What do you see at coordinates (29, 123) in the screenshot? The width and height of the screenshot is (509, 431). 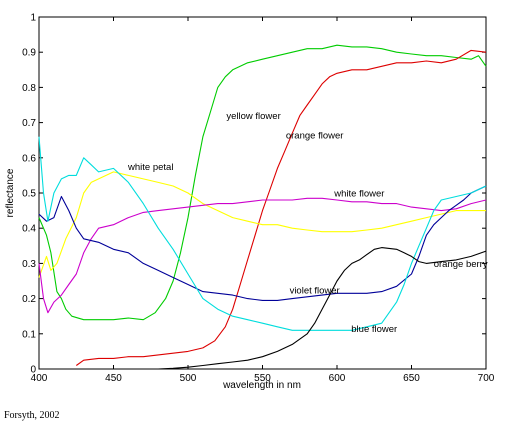 I see `y-tick-label: 0.7` at bounding box center [29, 123].